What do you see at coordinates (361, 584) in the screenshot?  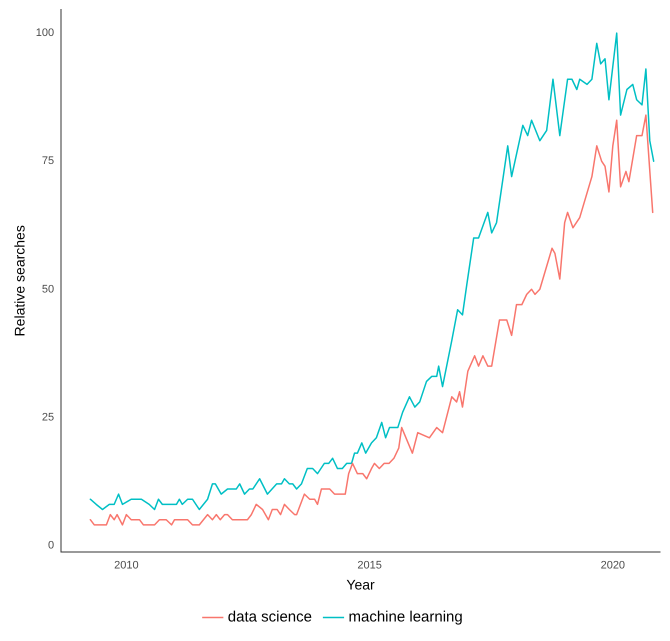 I see `x-axis-title: Year` at bounding box center [361, 584].